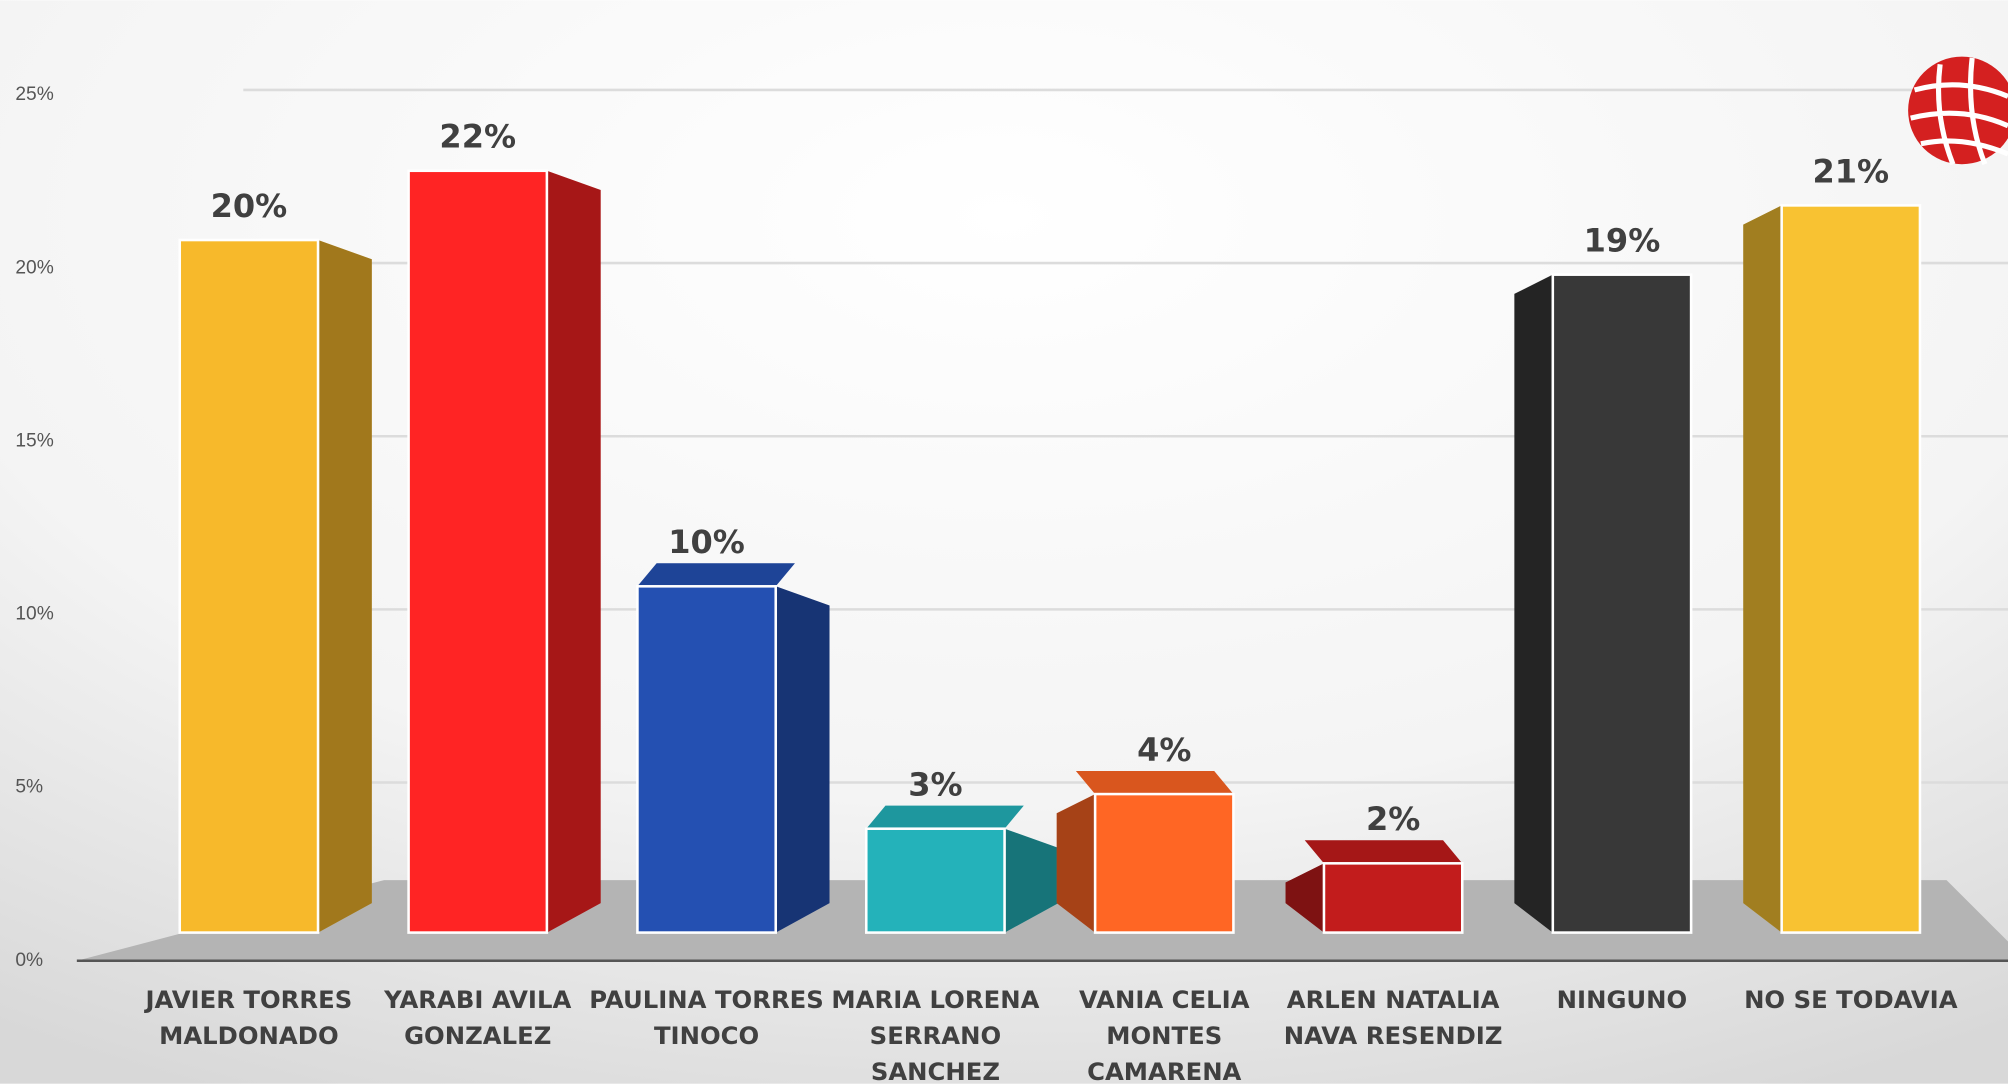 This screenshot has width=2008, height=1084. Describe the element at coordinates (1164, 750) in the screenshot. I see `data-label: 4%` at that location.